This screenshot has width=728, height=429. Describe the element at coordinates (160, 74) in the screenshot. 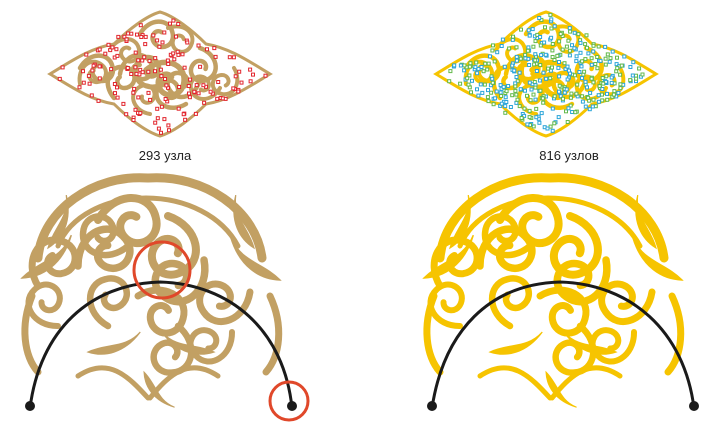

I see `left-node-preview` at that location.